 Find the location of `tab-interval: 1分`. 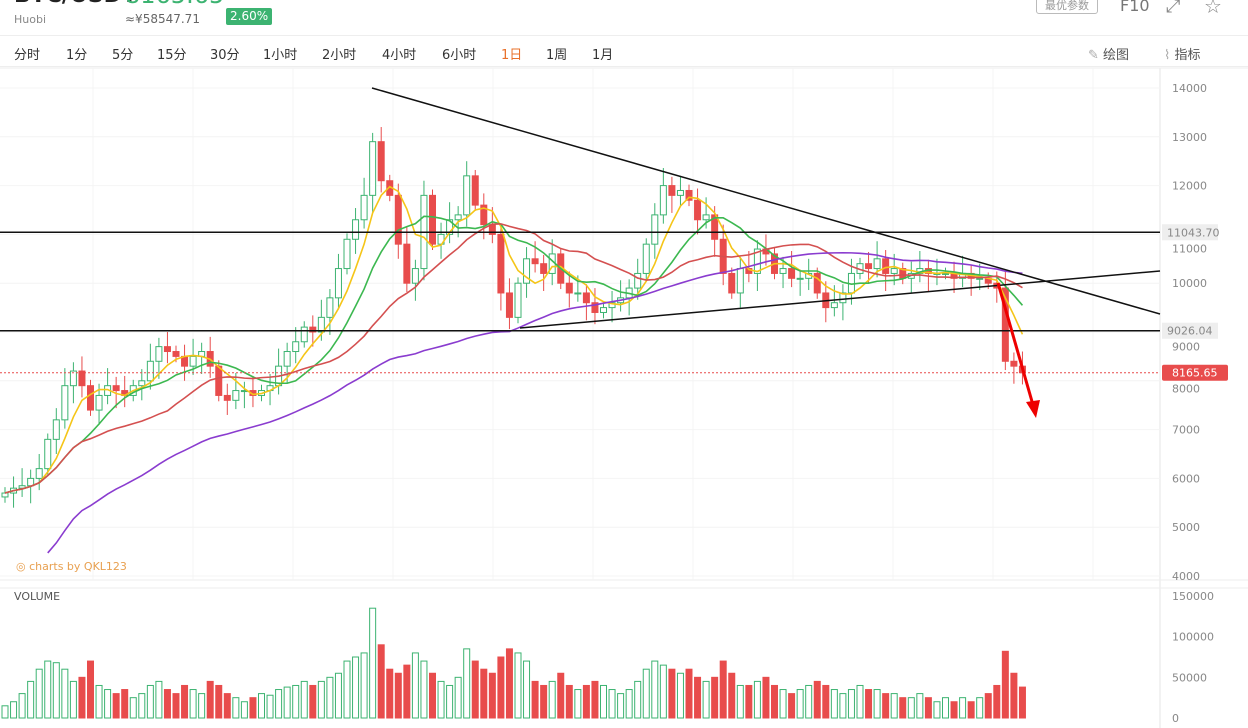

tab-interval: 1分 is located at coordinates (77, 55).